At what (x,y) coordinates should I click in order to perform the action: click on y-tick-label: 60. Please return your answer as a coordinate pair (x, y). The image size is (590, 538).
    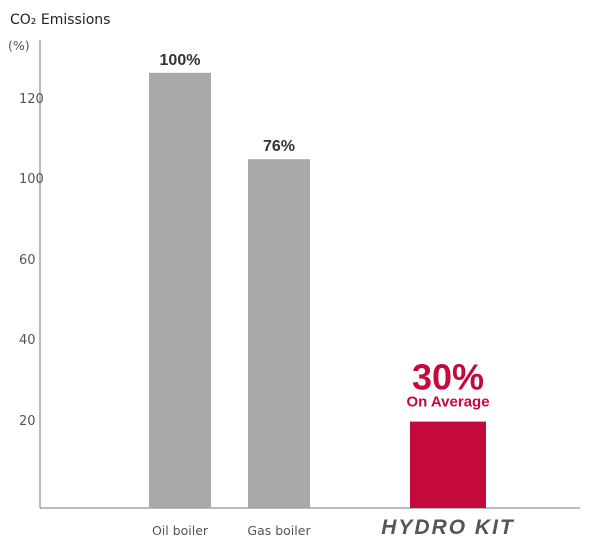
    Looking at the image, I should click on (27, 260).